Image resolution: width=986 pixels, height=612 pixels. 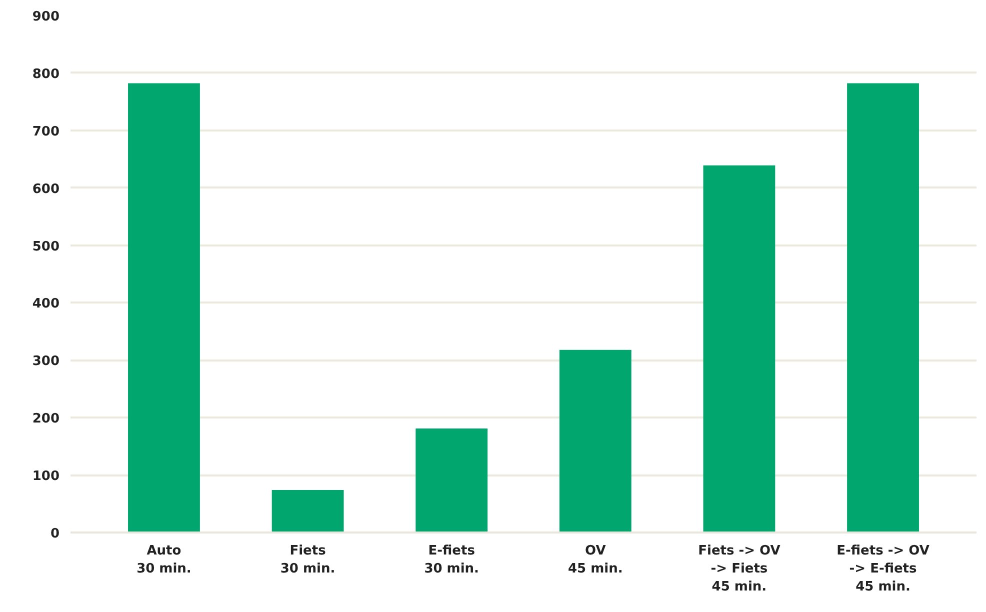 I want to click on x-tick-label: OV 45 min., so click(x=595, y=560).